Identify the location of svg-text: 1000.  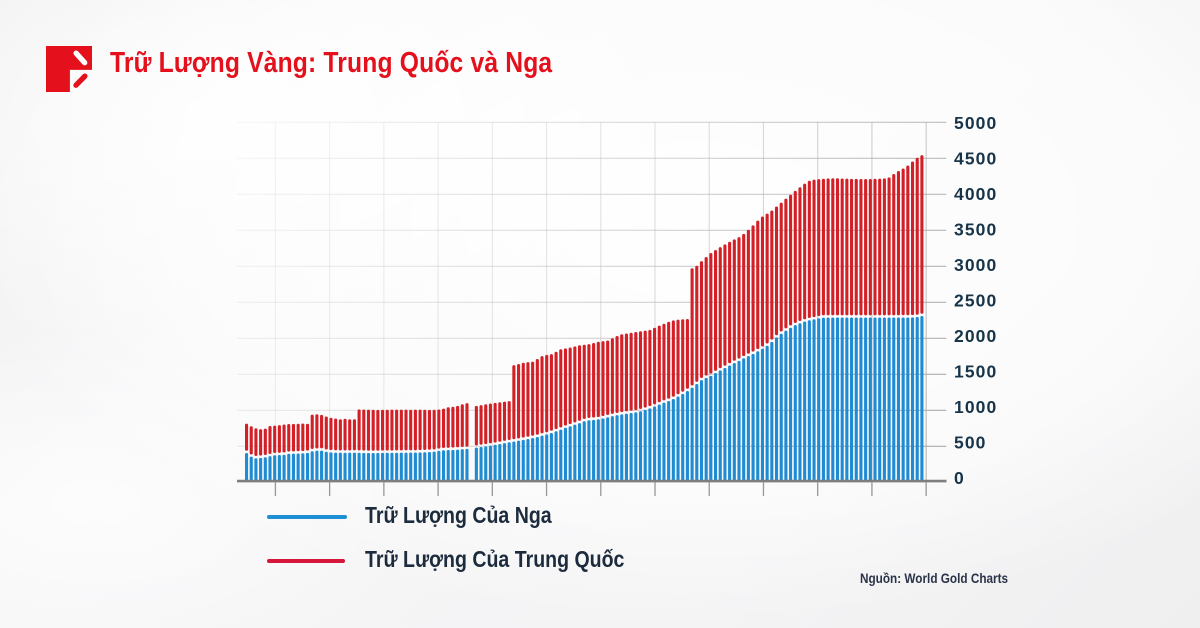
(975, 407).